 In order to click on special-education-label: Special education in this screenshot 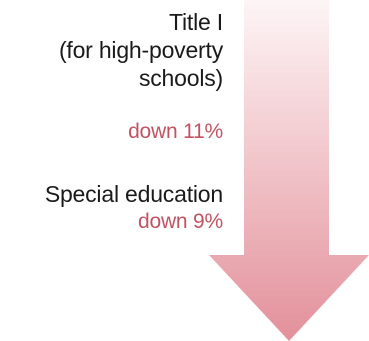, I will do `click(133, 194)`.